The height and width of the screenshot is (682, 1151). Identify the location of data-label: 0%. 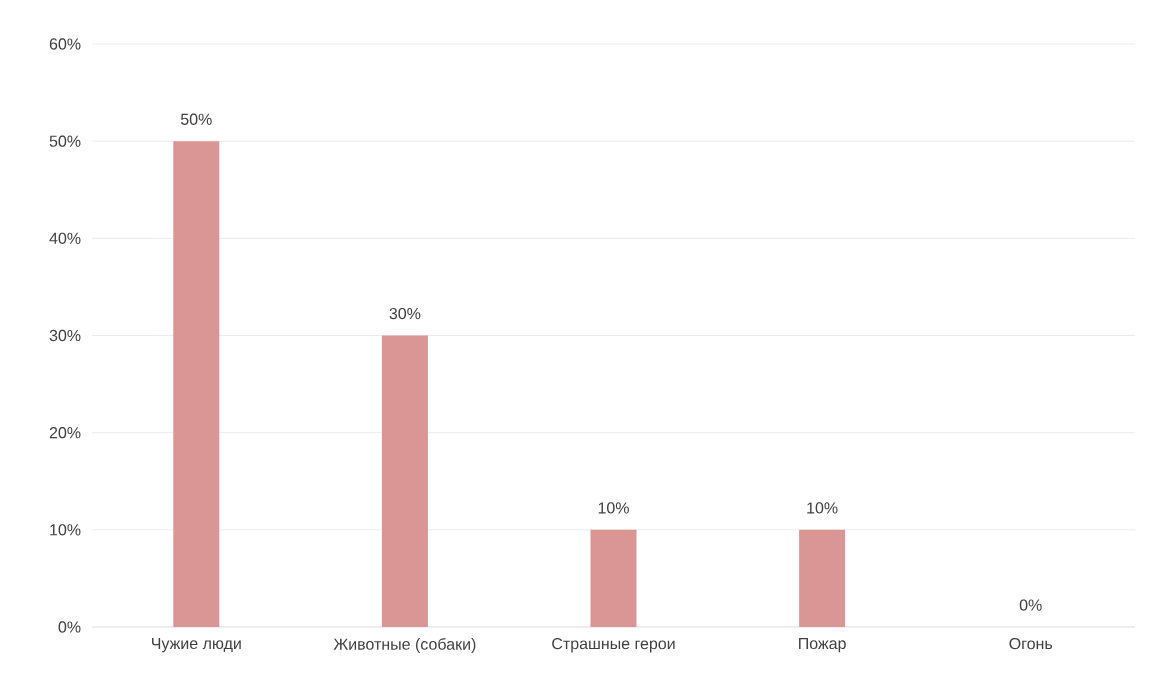
(1030, 605).